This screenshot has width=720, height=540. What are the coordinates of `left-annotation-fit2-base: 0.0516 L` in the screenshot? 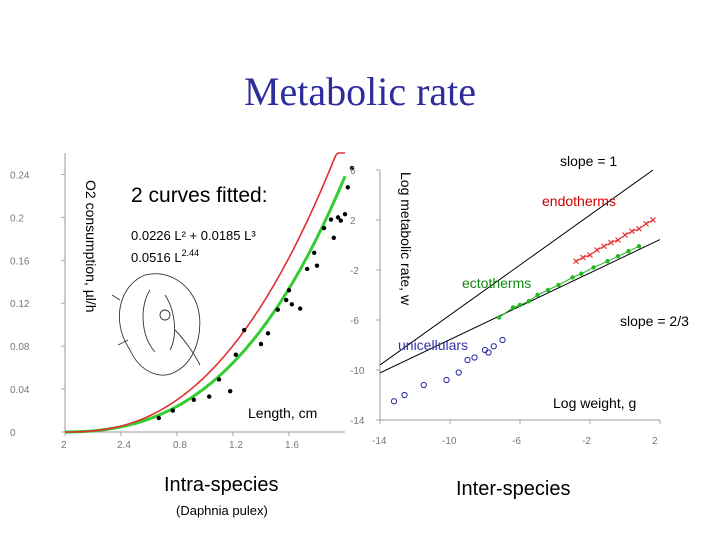 It's located at (156, 257).